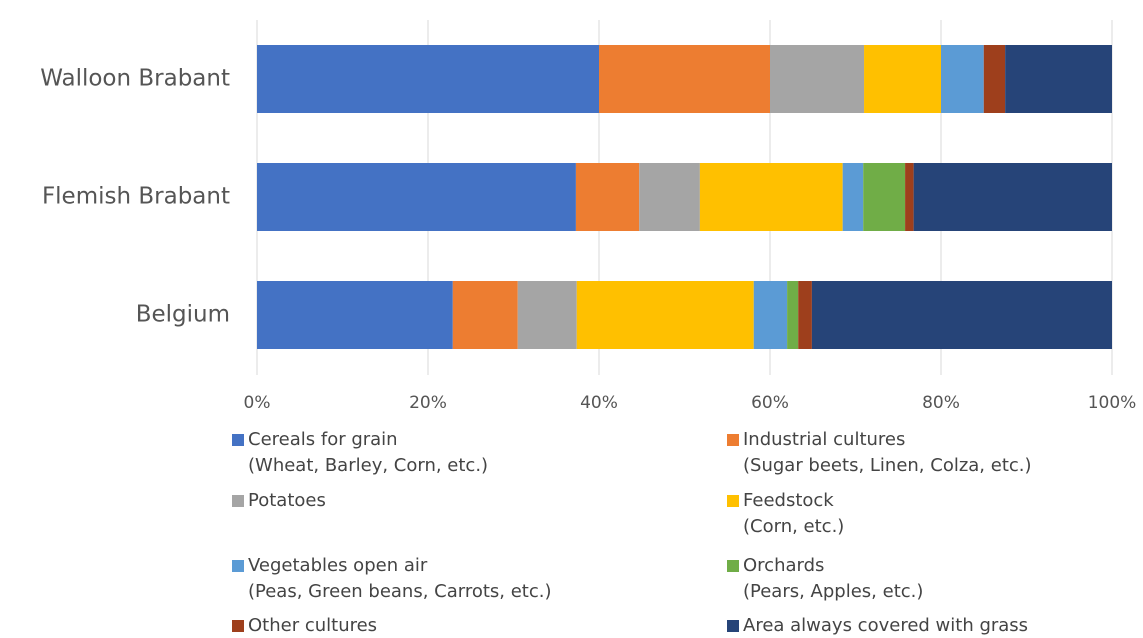  Describe the element at coordinates (887, 465) in the screenshot. I see `legend-description: (Sugar beets, Linen, Colza, etc.)` at that location.